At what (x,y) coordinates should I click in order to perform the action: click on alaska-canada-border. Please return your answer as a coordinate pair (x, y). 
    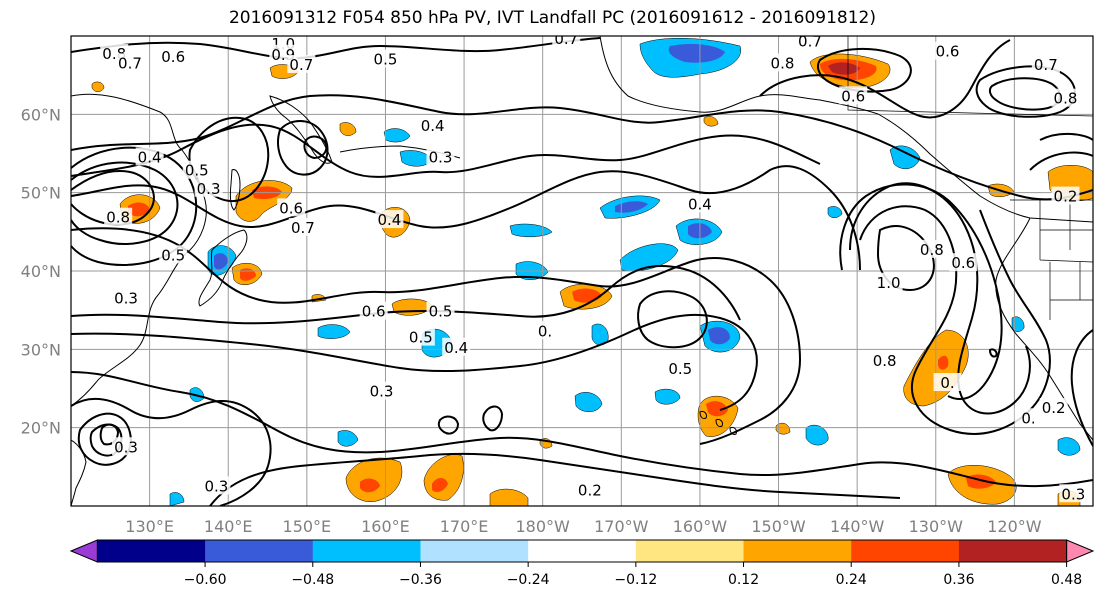
    Looking at the image, I should click on (970, 76).